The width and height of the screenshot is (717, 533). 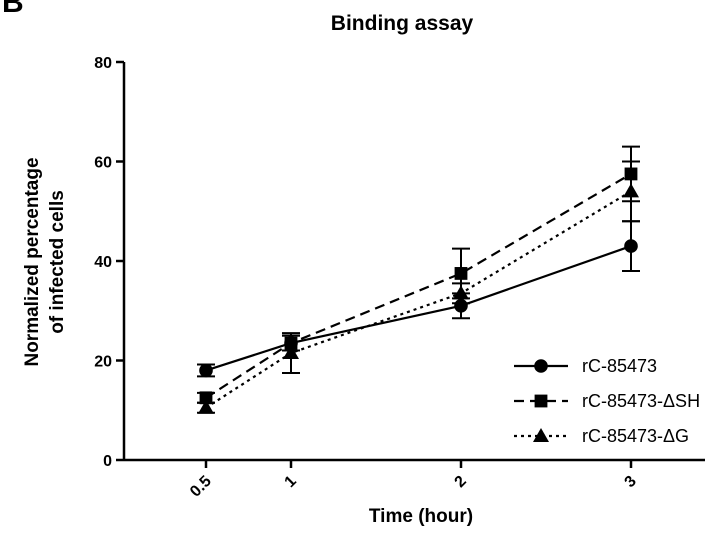 I want to click on y-tick-label: 80, so click(x=103, y=63).